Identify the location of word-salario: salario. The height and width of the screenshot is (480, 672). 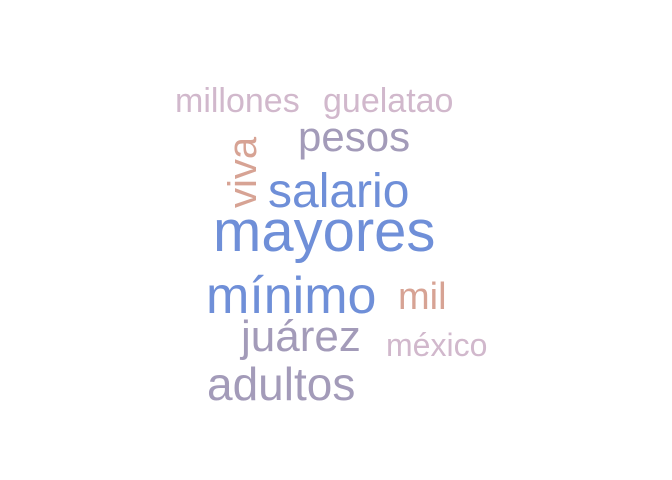
(339, 191).